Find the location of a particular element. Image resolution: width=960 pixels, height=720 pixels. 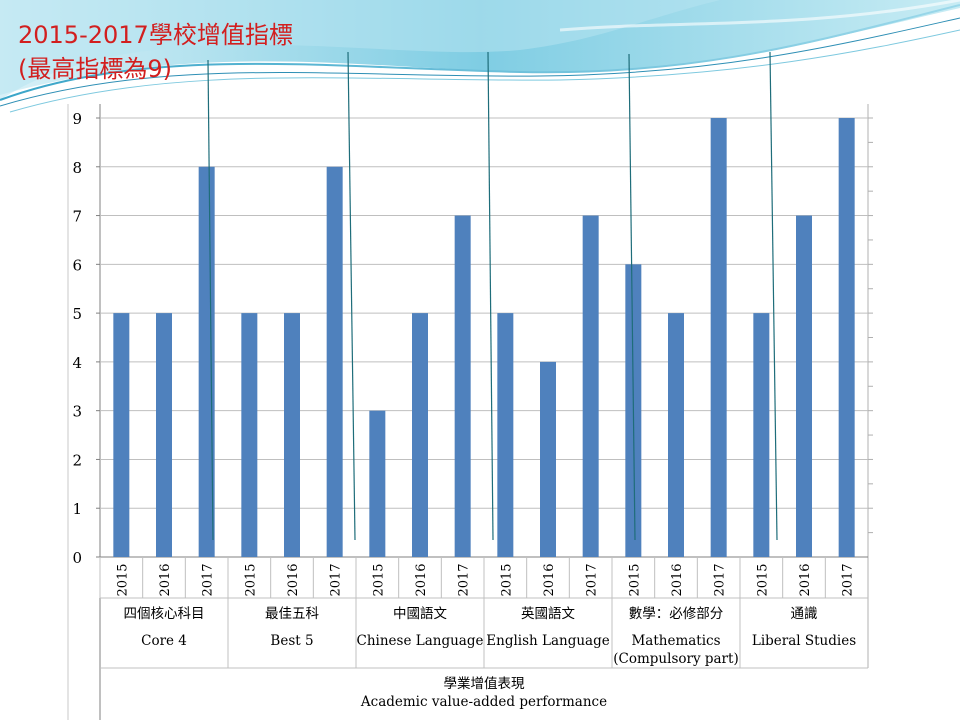

group-label-en: Mathematics is located at coordinates (675, 641).